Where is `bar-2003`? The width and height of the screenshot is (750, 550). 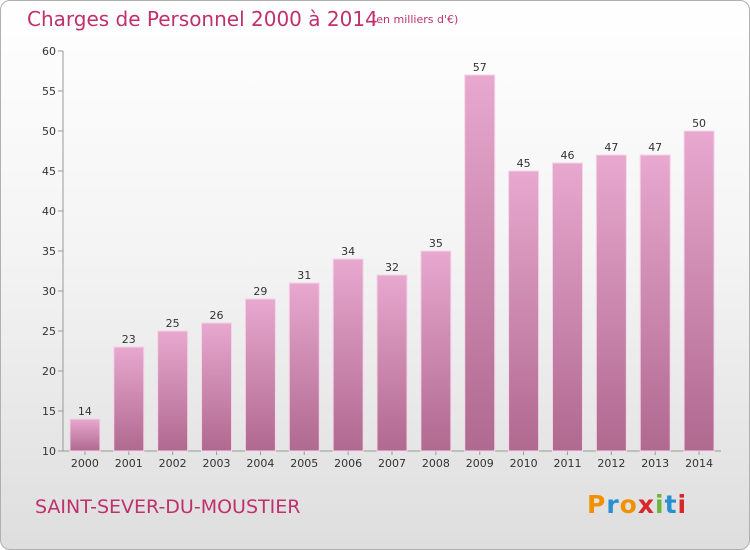 bar-2003 is located at coordinates (217, 387).